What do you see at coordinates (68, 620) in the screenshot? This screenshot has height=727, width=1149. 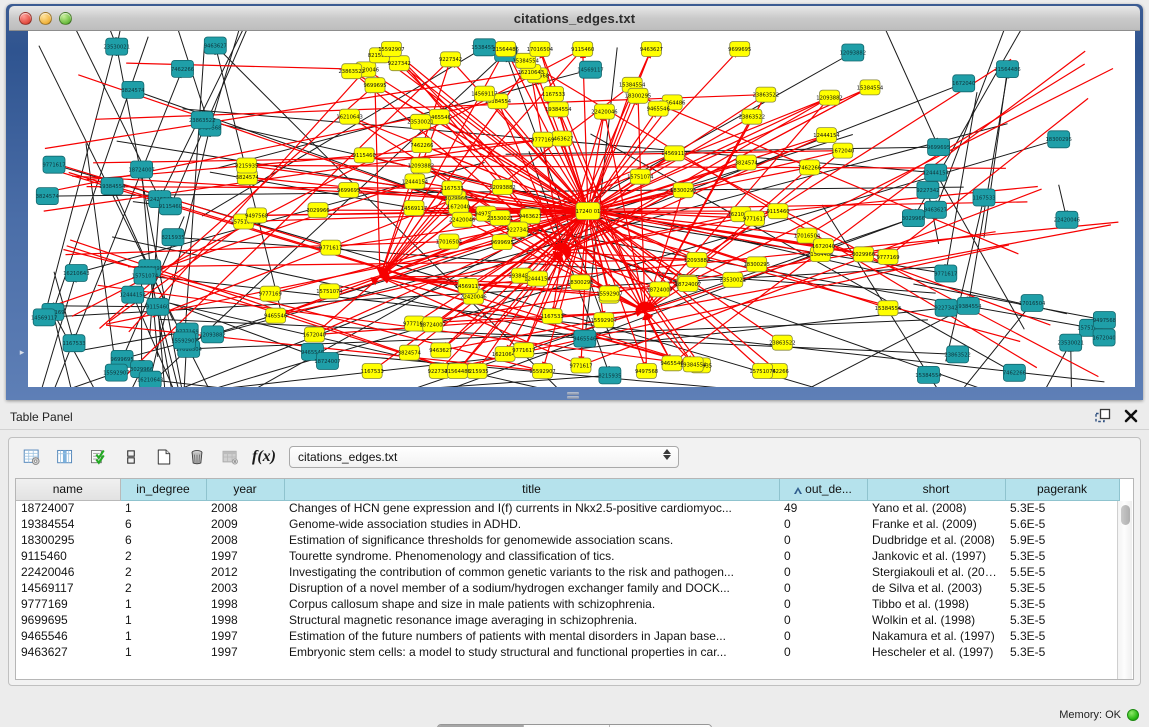 I see `cell-name: 9699695` at bounding box center [68, 620].